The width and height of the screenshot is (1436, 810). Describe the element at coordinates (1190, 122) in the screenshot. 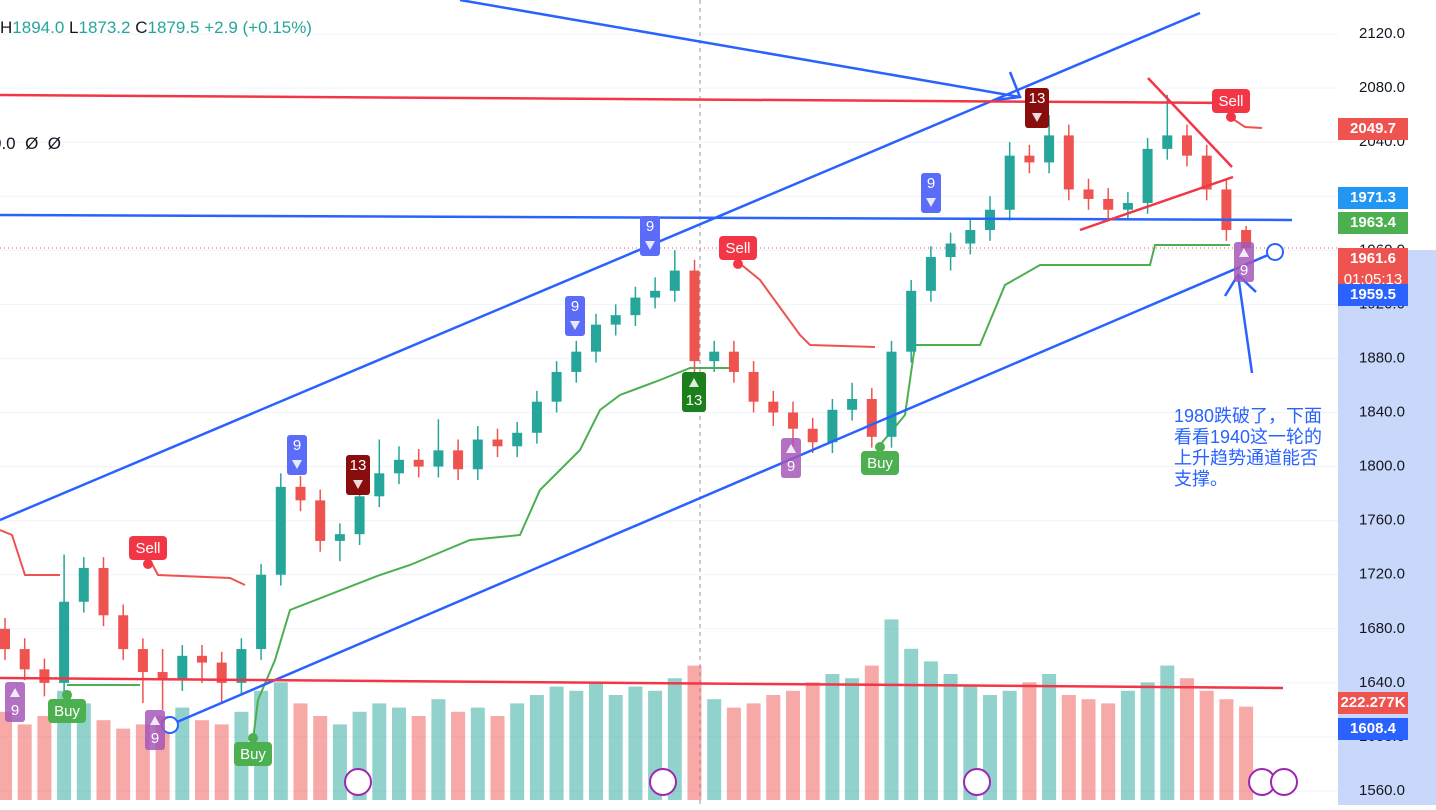

I see `trend-line` at that location.